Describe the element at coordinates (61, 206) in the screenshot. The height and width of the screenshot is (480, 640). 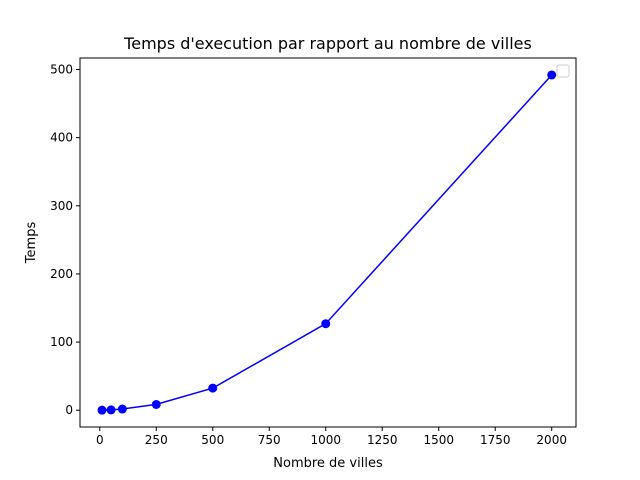
I see `y-tick-label: 300` at that location.